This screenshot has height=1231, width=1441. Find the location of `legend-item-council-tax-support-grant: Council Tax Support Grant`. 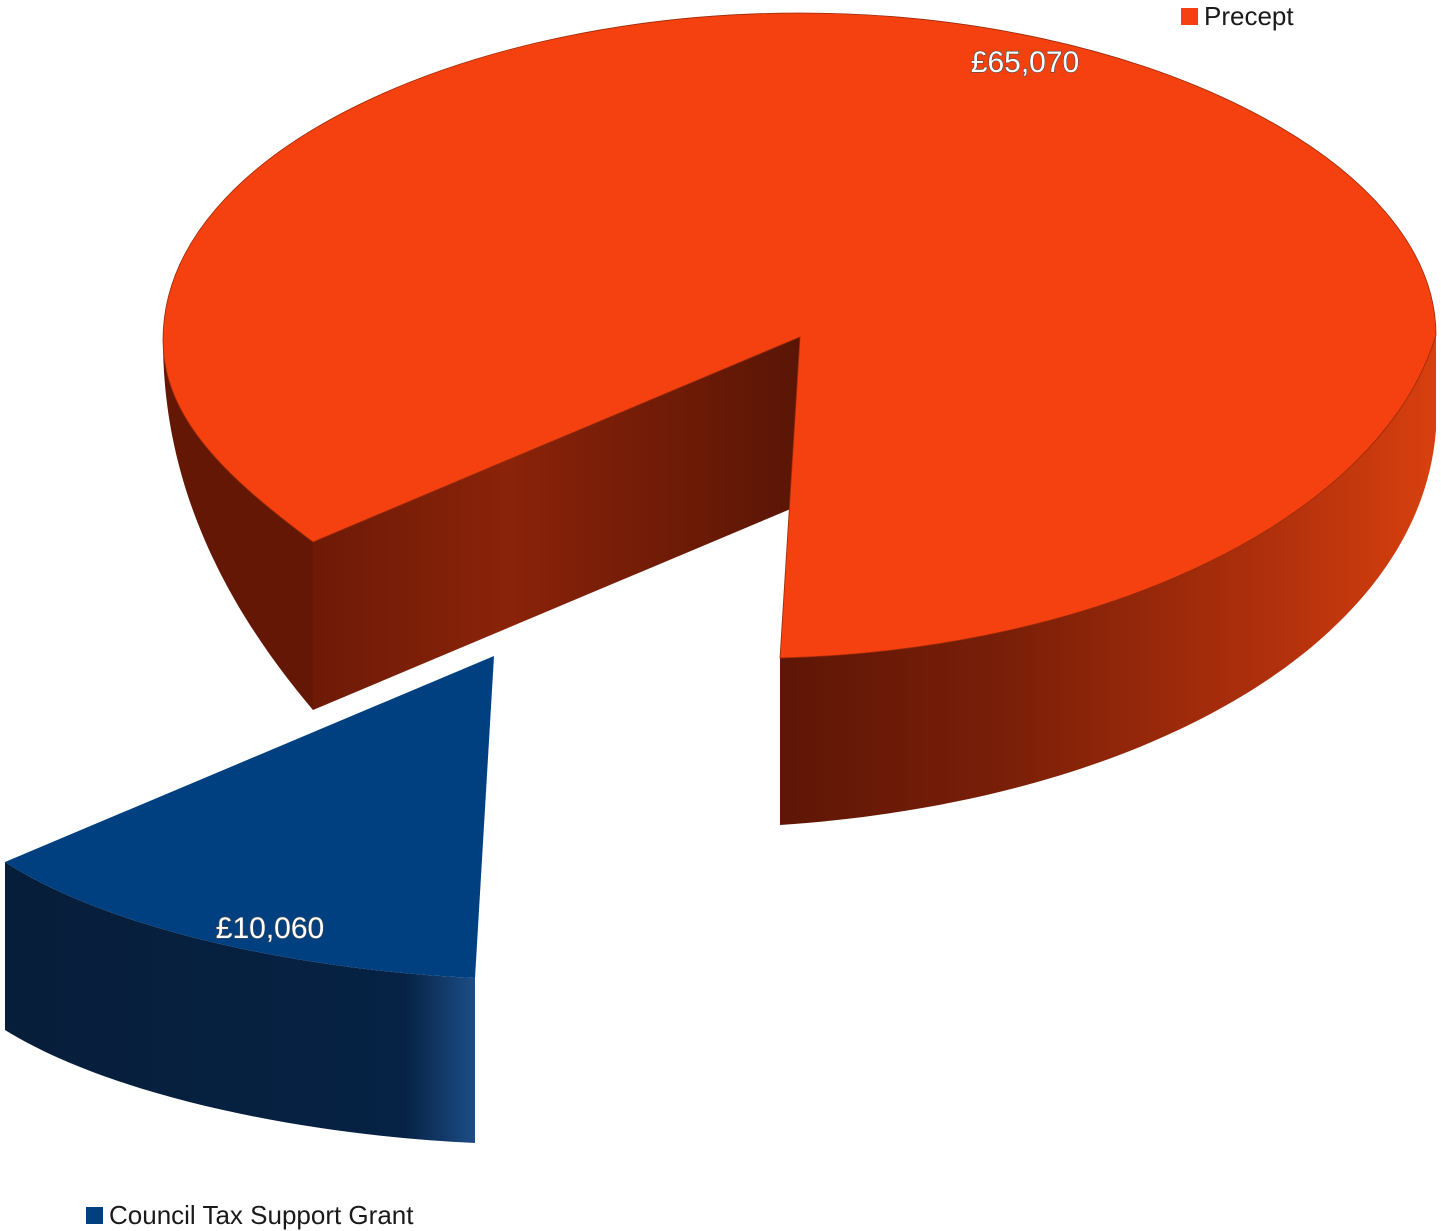

legend-item-council-tax-support-grant: Council Tax Support Grant is located at coordinates (249, 1215).